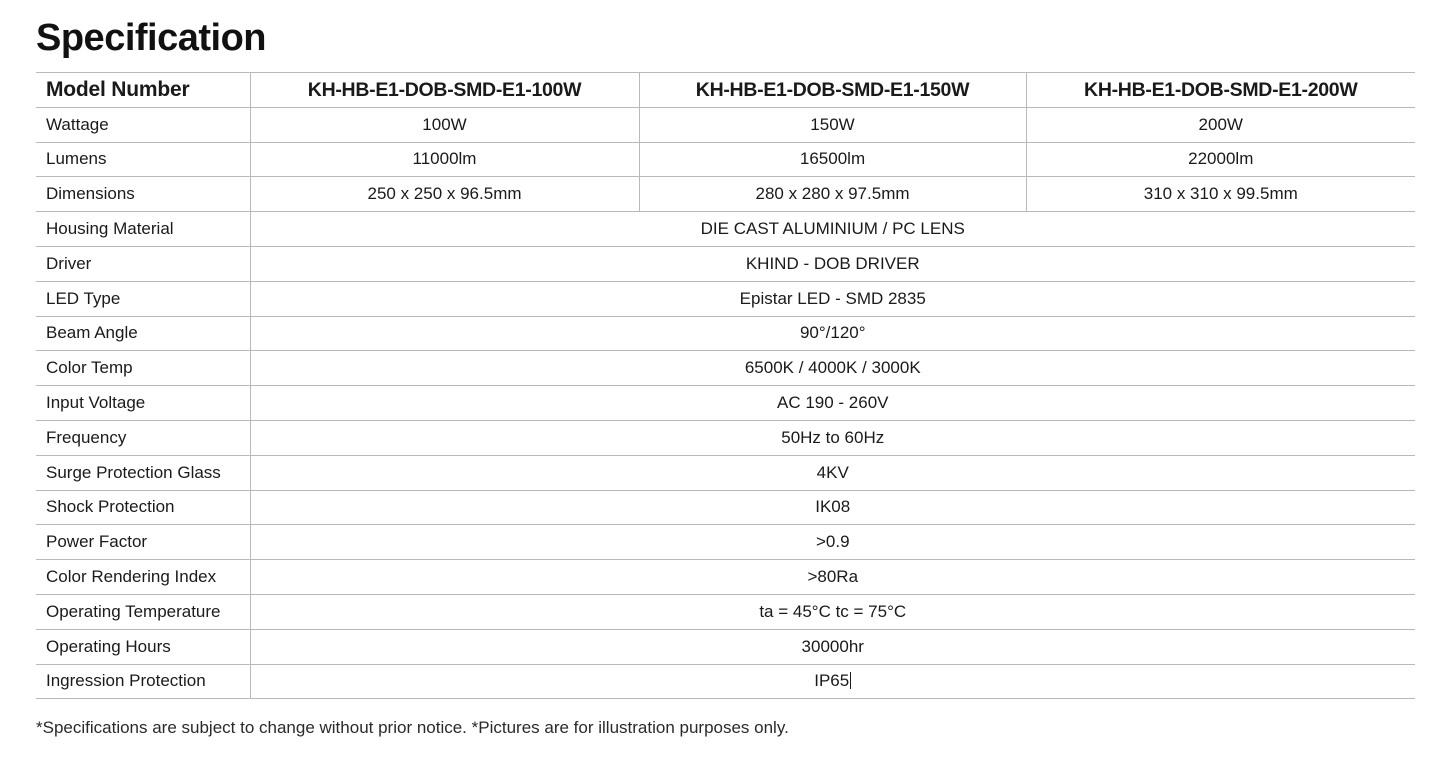 The image size is (1445, 765). I want to click on row-label-lumens: Lumens, so click(143, 159).